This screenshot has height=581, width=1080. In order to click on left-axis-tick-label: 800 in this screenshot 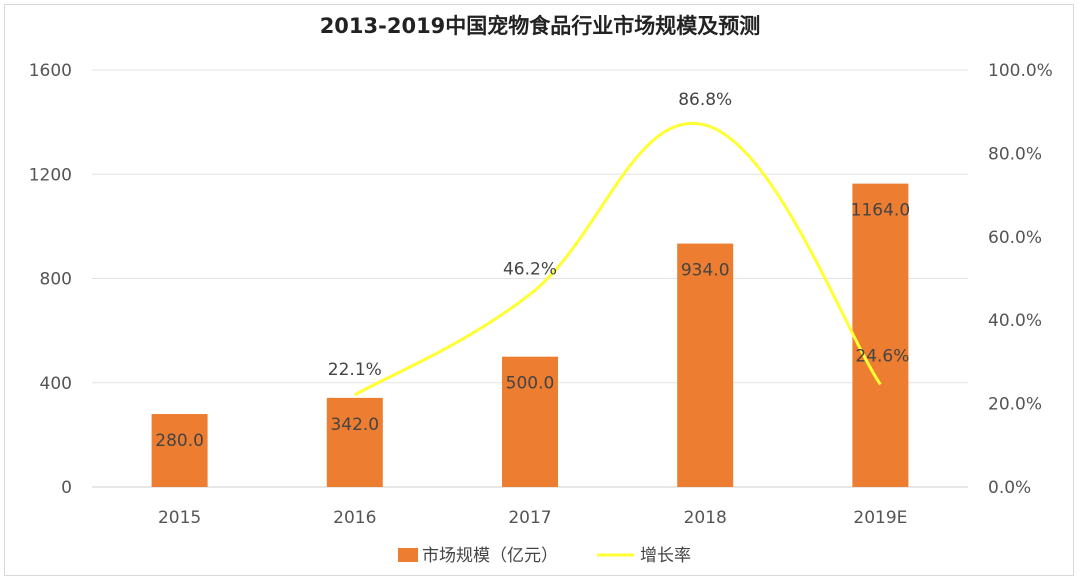, I will do `click(56, 280)`.